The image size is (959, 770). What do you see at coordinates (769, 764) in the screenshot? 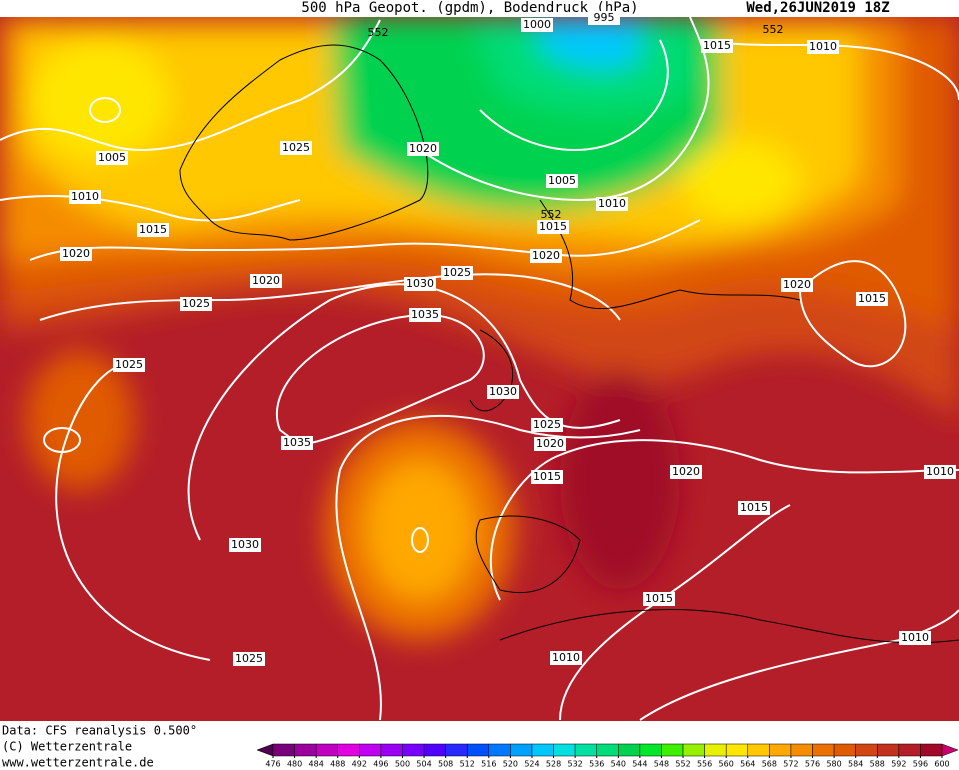
I see `colorbar-label: 568` at bounding box center [769, 764].